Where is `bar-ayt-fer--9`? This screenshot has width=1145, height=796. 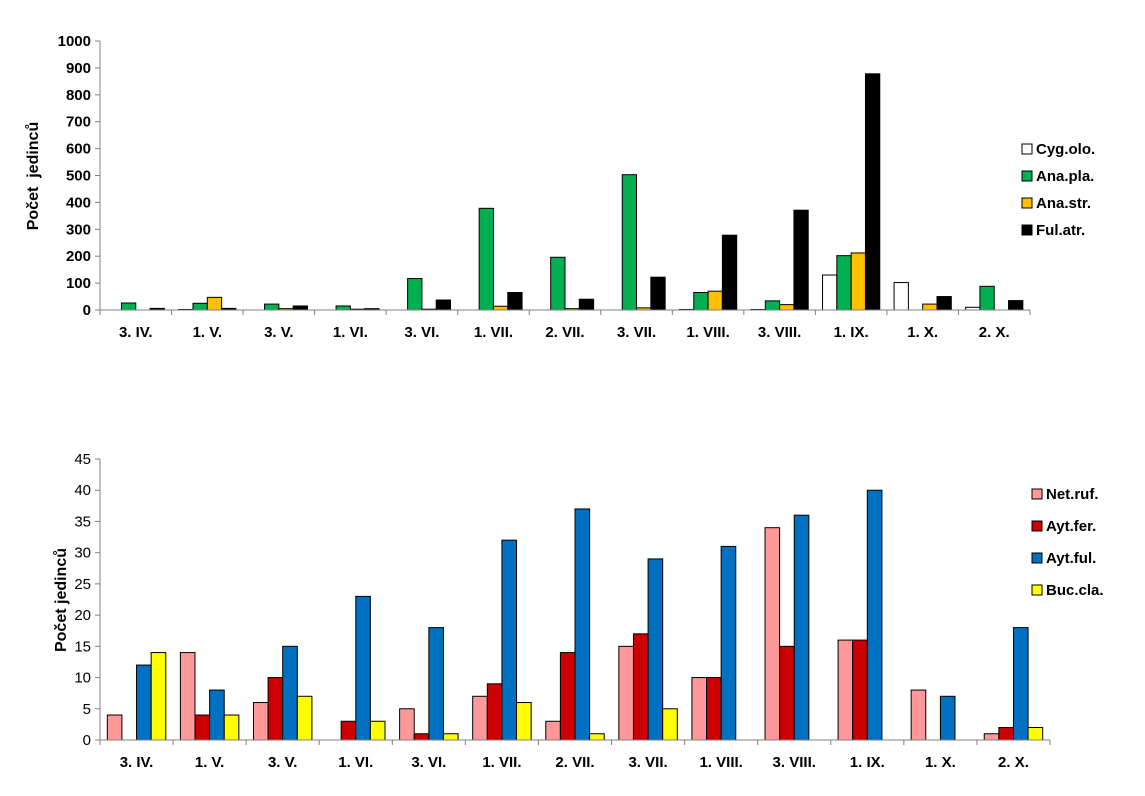 bar-ayt-fer--9 is located at coordinates (787, 693).